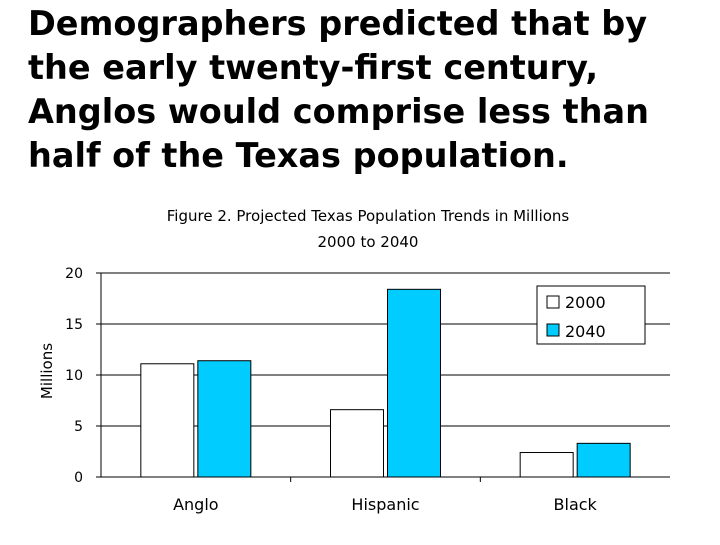 The width and height of the screenshot is (720, 545). I want to click on x-category-label: Black, so click(576, 504).